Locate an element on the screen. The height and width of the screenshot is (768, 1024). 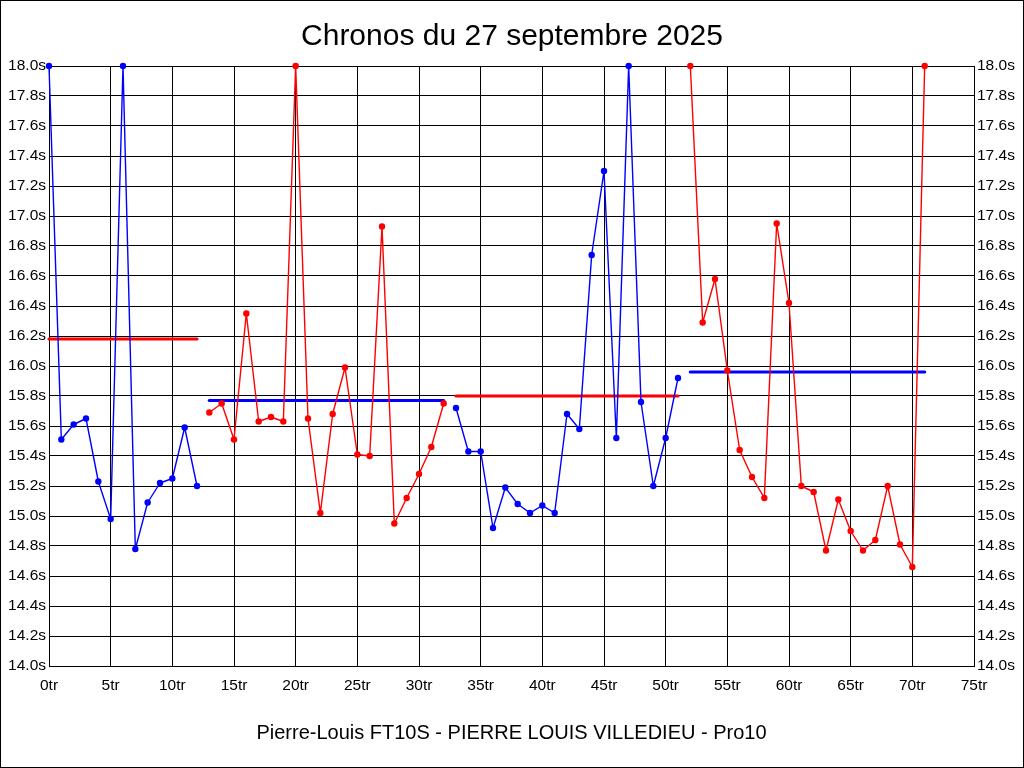
y-tick-label: 16.6s is located at coordinates (27, 275).